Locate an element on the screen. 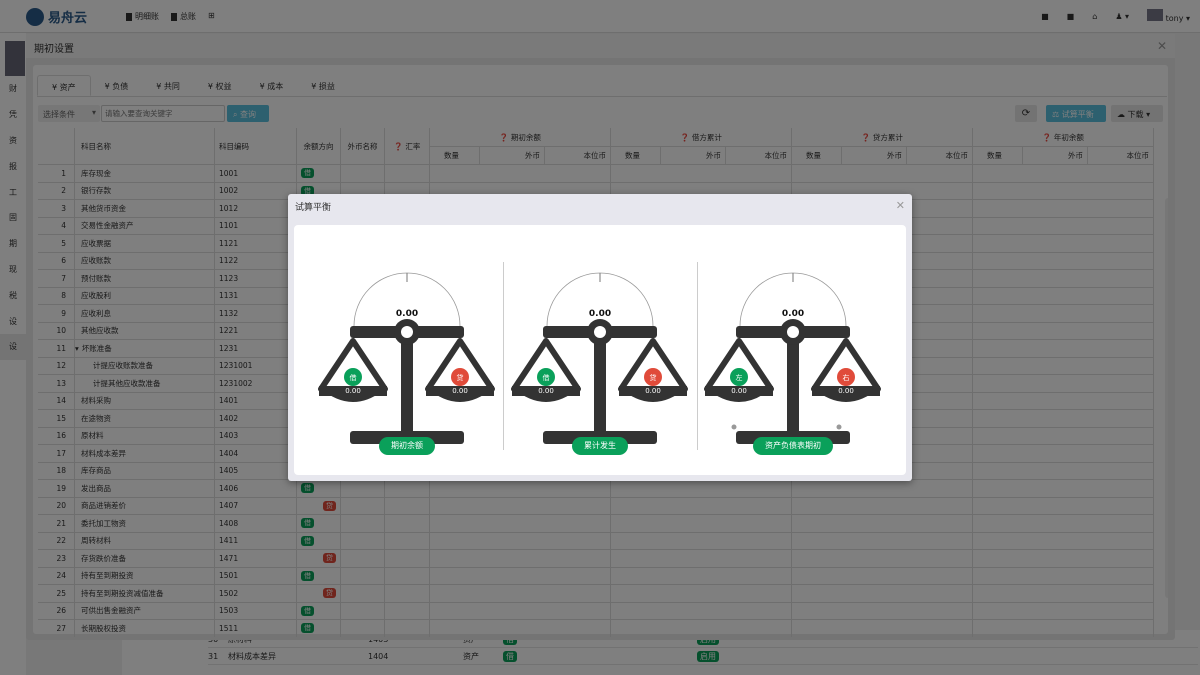 The width and height of the screenshot is (1200, 675). dialog-header: 试算平衡 ✕ is located at coordinates (600, 205).